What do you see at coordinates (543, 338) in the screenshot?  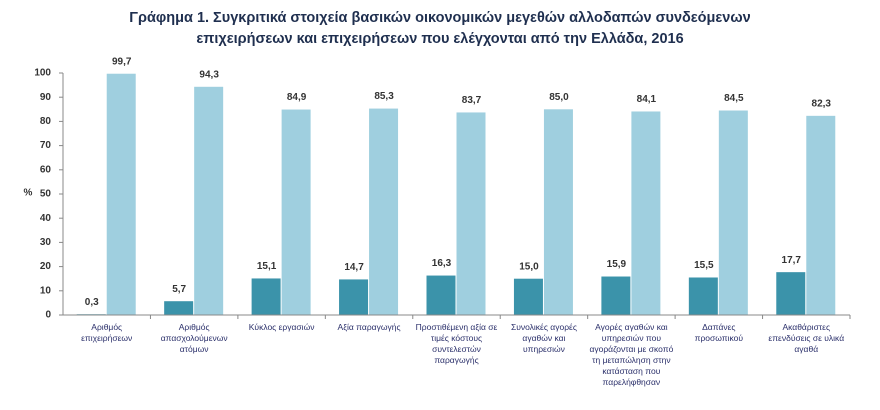 I see `x-tick-label: Συνολικές αγορές αγαθών και υπηρεσιών` at bounding box center [543, 338].